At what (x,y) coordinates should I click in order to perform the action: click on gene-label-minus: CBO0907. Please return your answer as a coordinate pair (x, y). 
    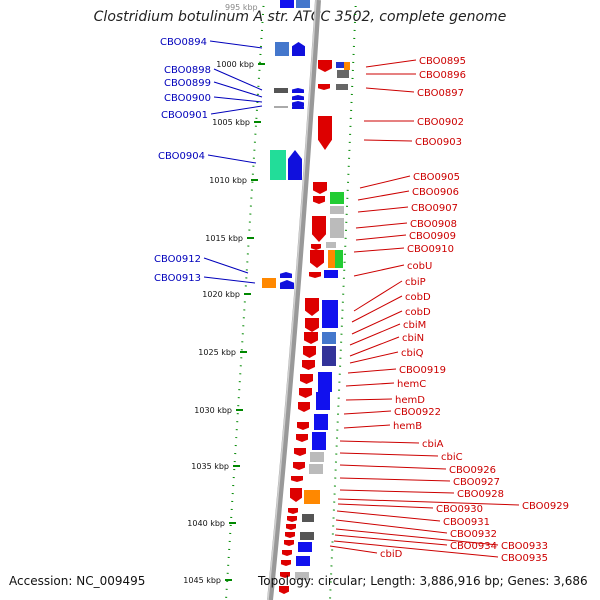
    Looking at the image, I should click on (434, 208).